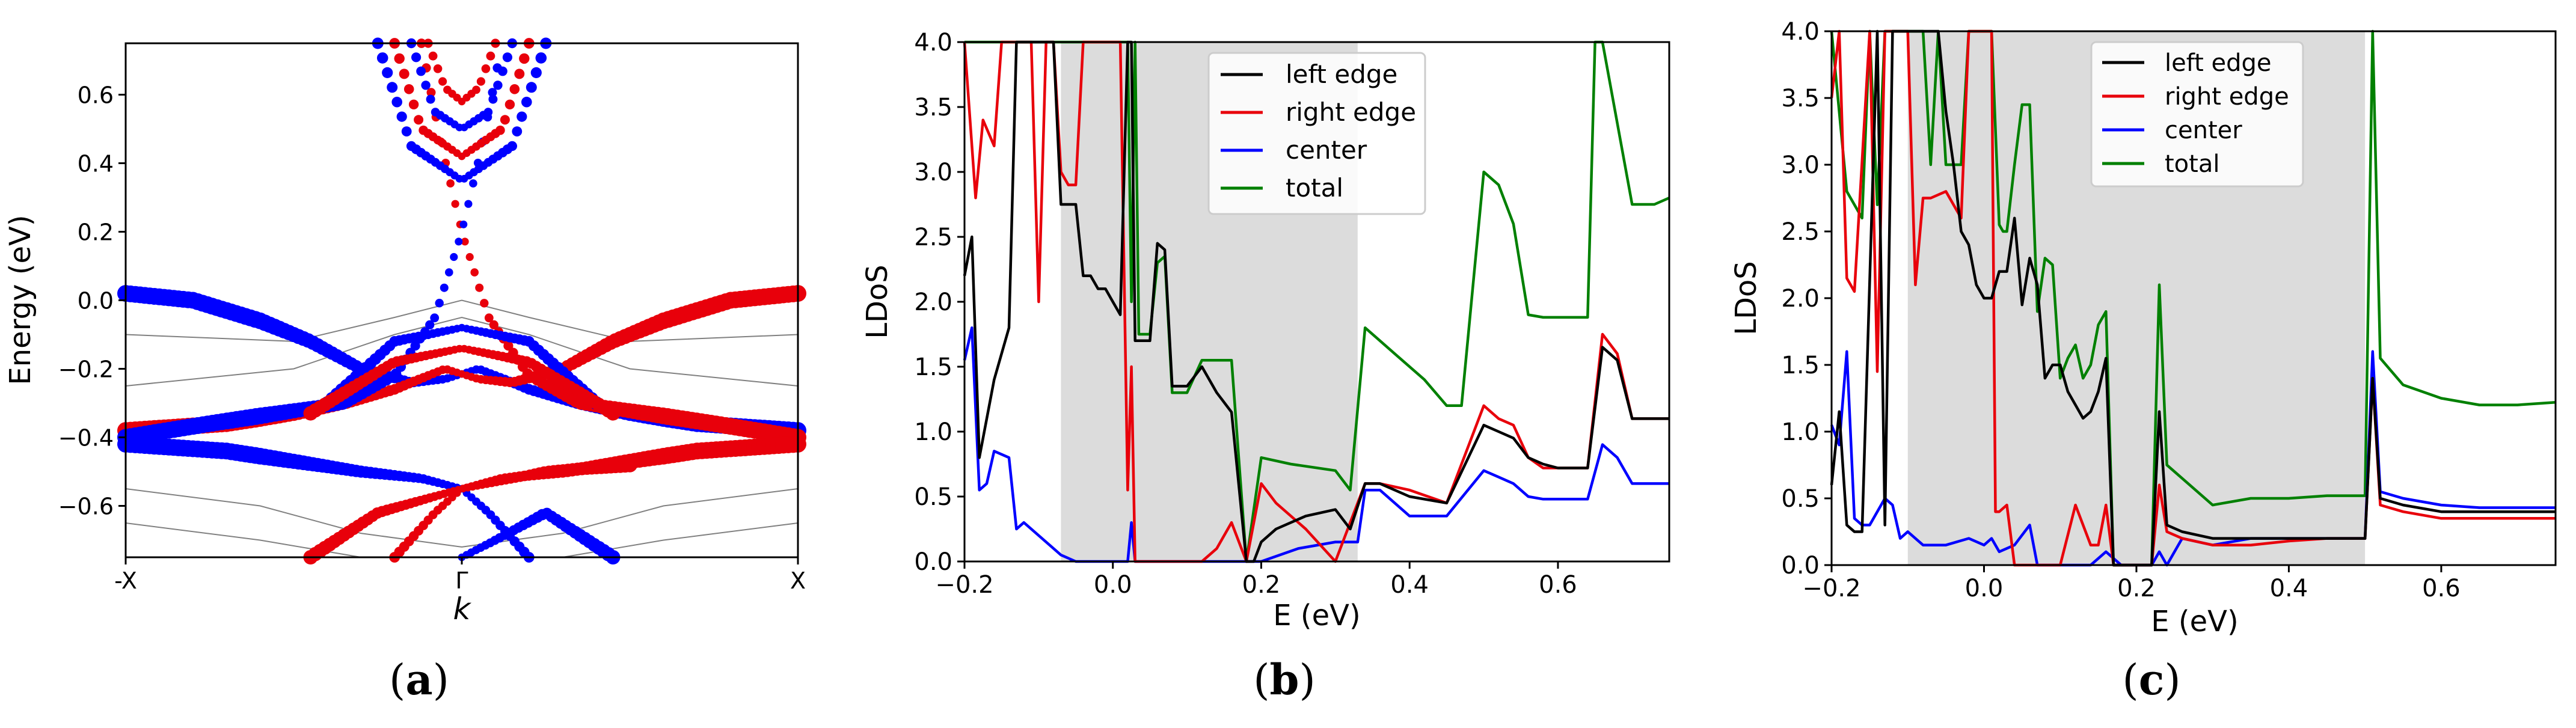 This screenshot has height=728, width=2576. Describe the element at coordinates (933, 173) in the screenshot. I see `panel-b-ytick-label: 3.0` at that location.